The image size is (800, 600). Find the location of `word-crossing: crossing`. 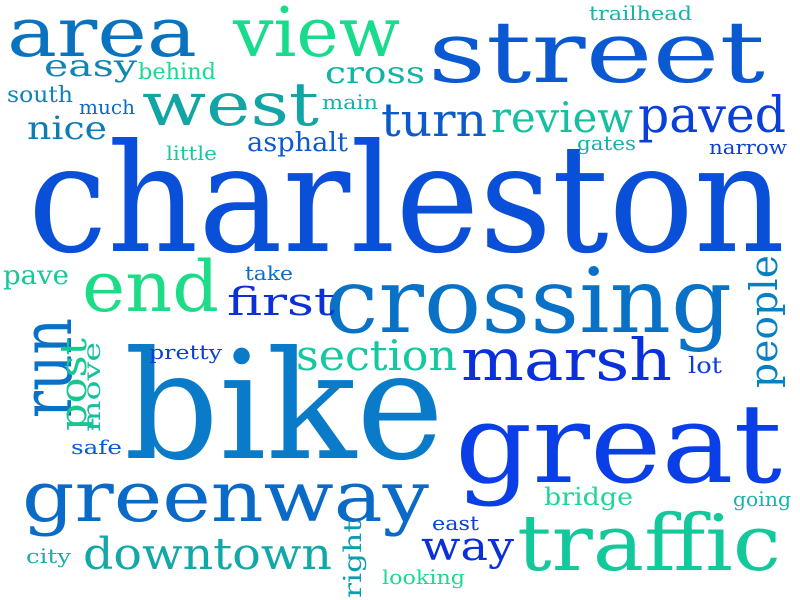

word-crossing: crossing is located at coordinates (528, 301).